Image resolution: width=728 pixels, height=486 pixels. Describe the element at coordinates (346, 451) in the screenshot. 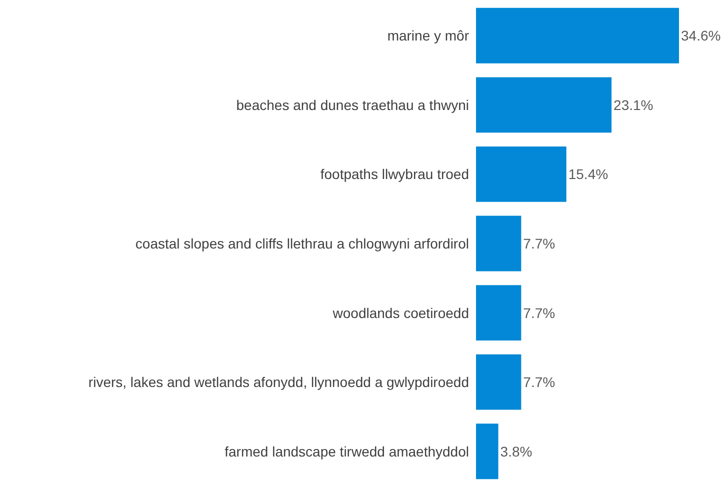

I see `y-tick-label: farmed landscape tirwedd amaethyddol` at that location.